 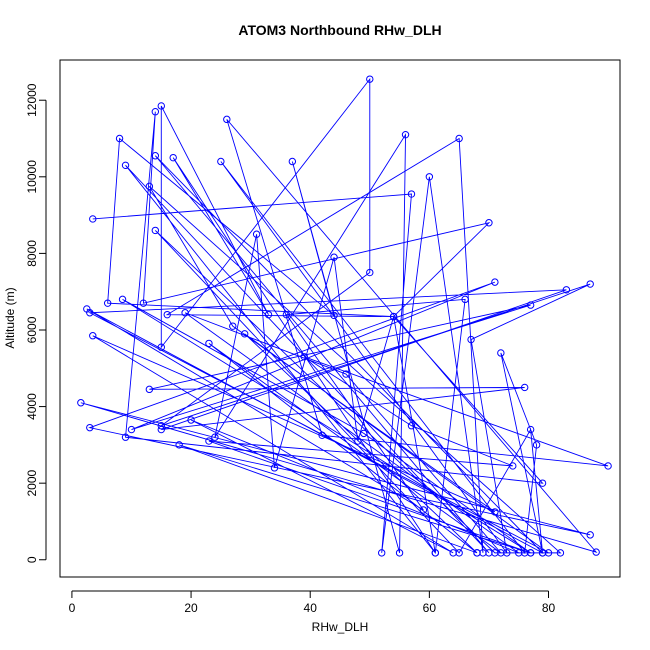 I want to click on x-axis: 0 20 40 60 80, so click(x=312, y=602).